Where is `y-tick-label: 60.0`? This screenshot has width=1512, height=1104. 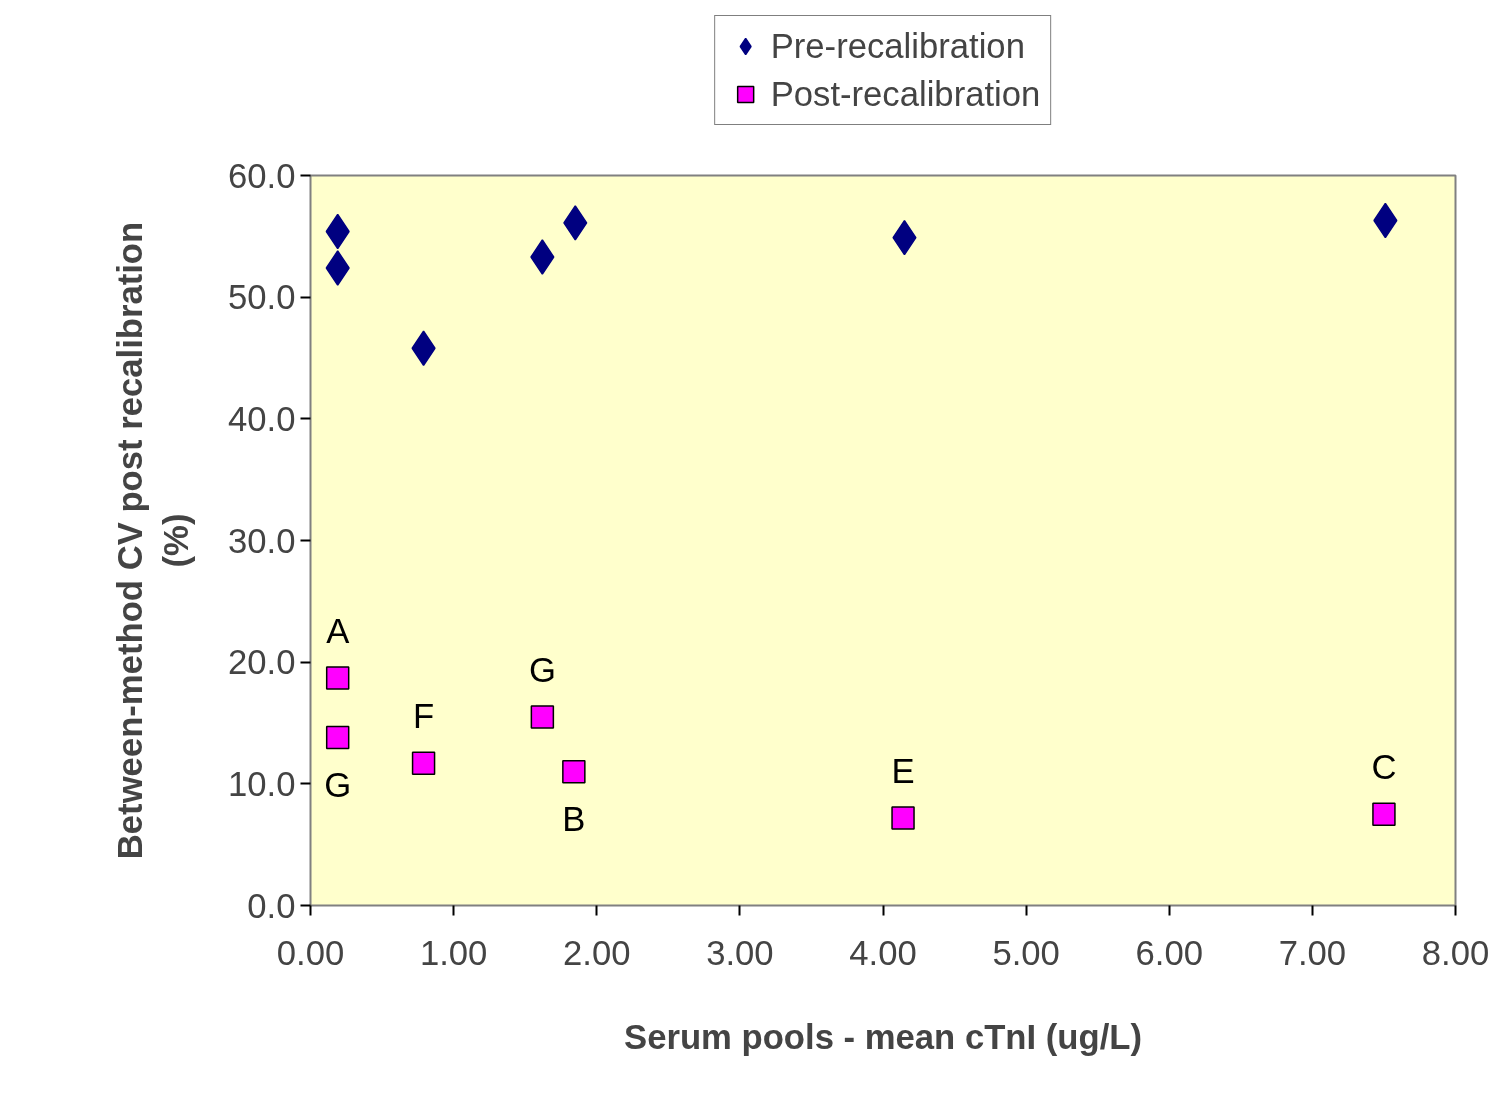
y-tick-label: 60.0 is located at coordinates (262, 175).